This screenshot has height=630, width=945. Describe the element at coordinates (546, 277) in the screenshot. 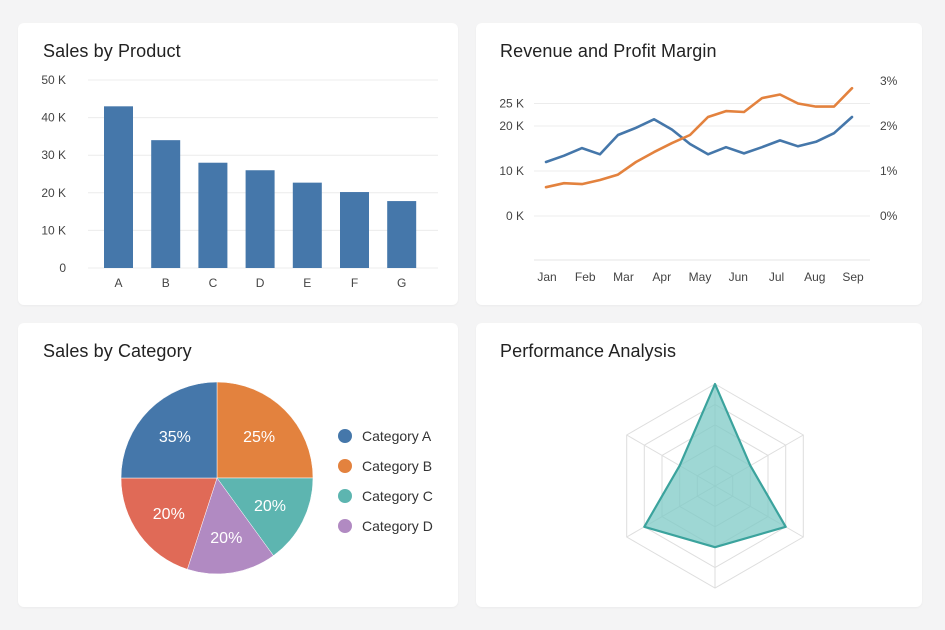

I see `x-tick-label: Jan` at that location.